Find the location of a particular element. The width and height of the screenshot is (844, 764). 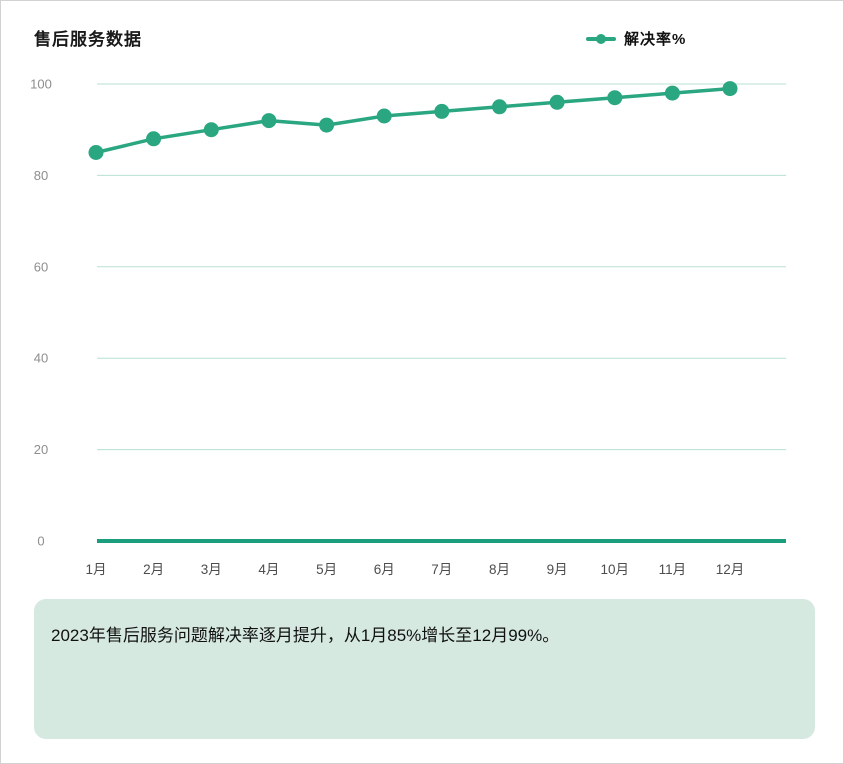

x-tick-label-7月: 7月 is located at coordinates (441, 569).